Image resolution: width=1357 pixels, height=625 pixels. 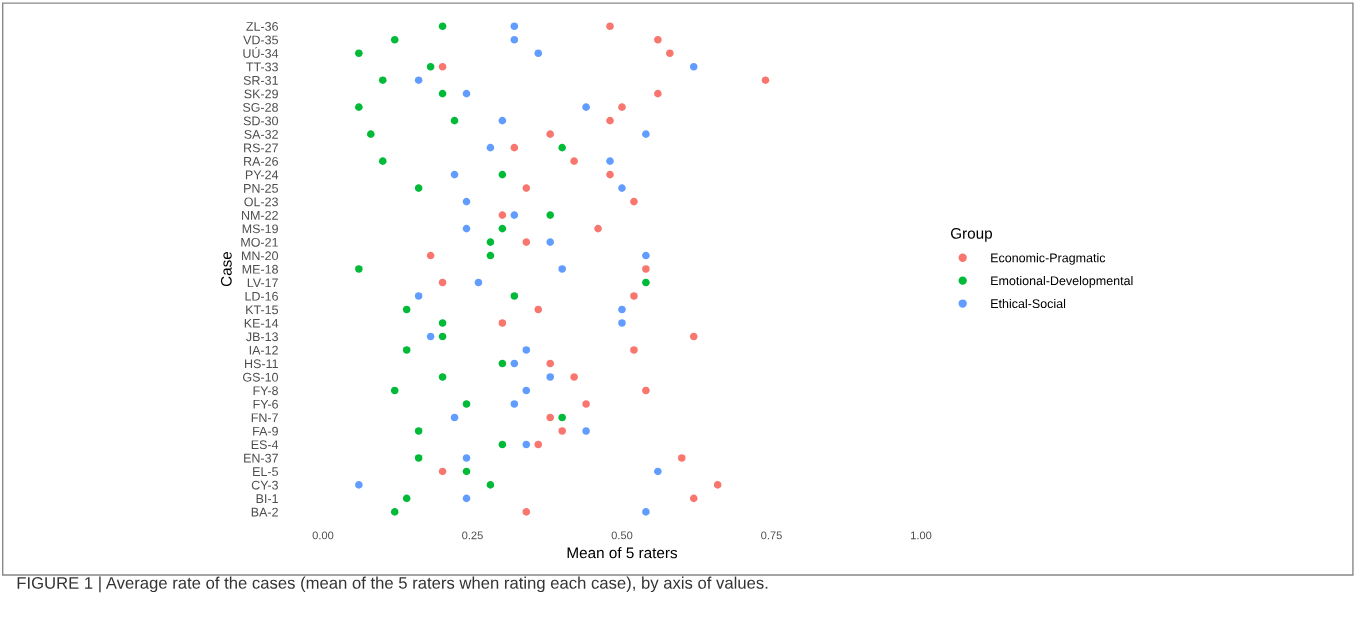 I want to click on y-tick-label: SK-29, so click(x=261, y=94).